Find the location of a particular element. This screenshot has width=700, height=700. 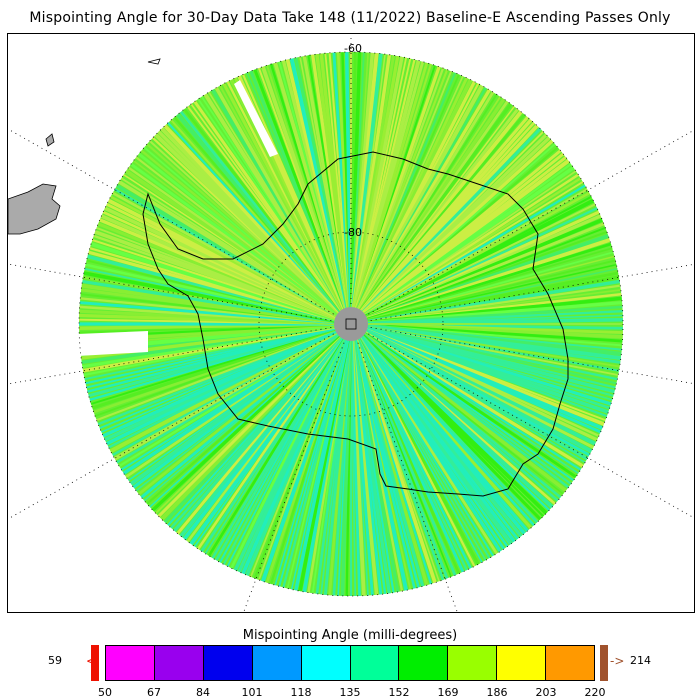

south-georgia-island is located at coordinates (154, 61).